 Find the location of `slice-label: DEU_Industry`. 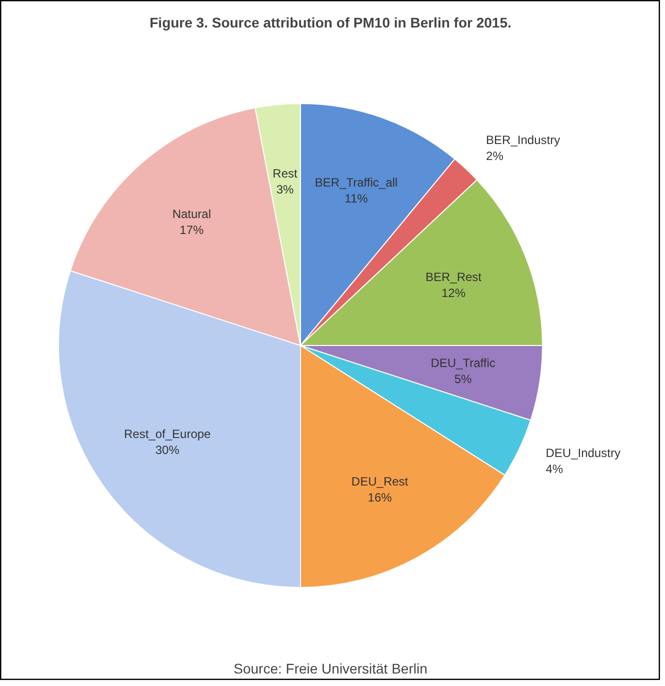

slice-label: DEU_Industry is located at coordinates (583, 453).